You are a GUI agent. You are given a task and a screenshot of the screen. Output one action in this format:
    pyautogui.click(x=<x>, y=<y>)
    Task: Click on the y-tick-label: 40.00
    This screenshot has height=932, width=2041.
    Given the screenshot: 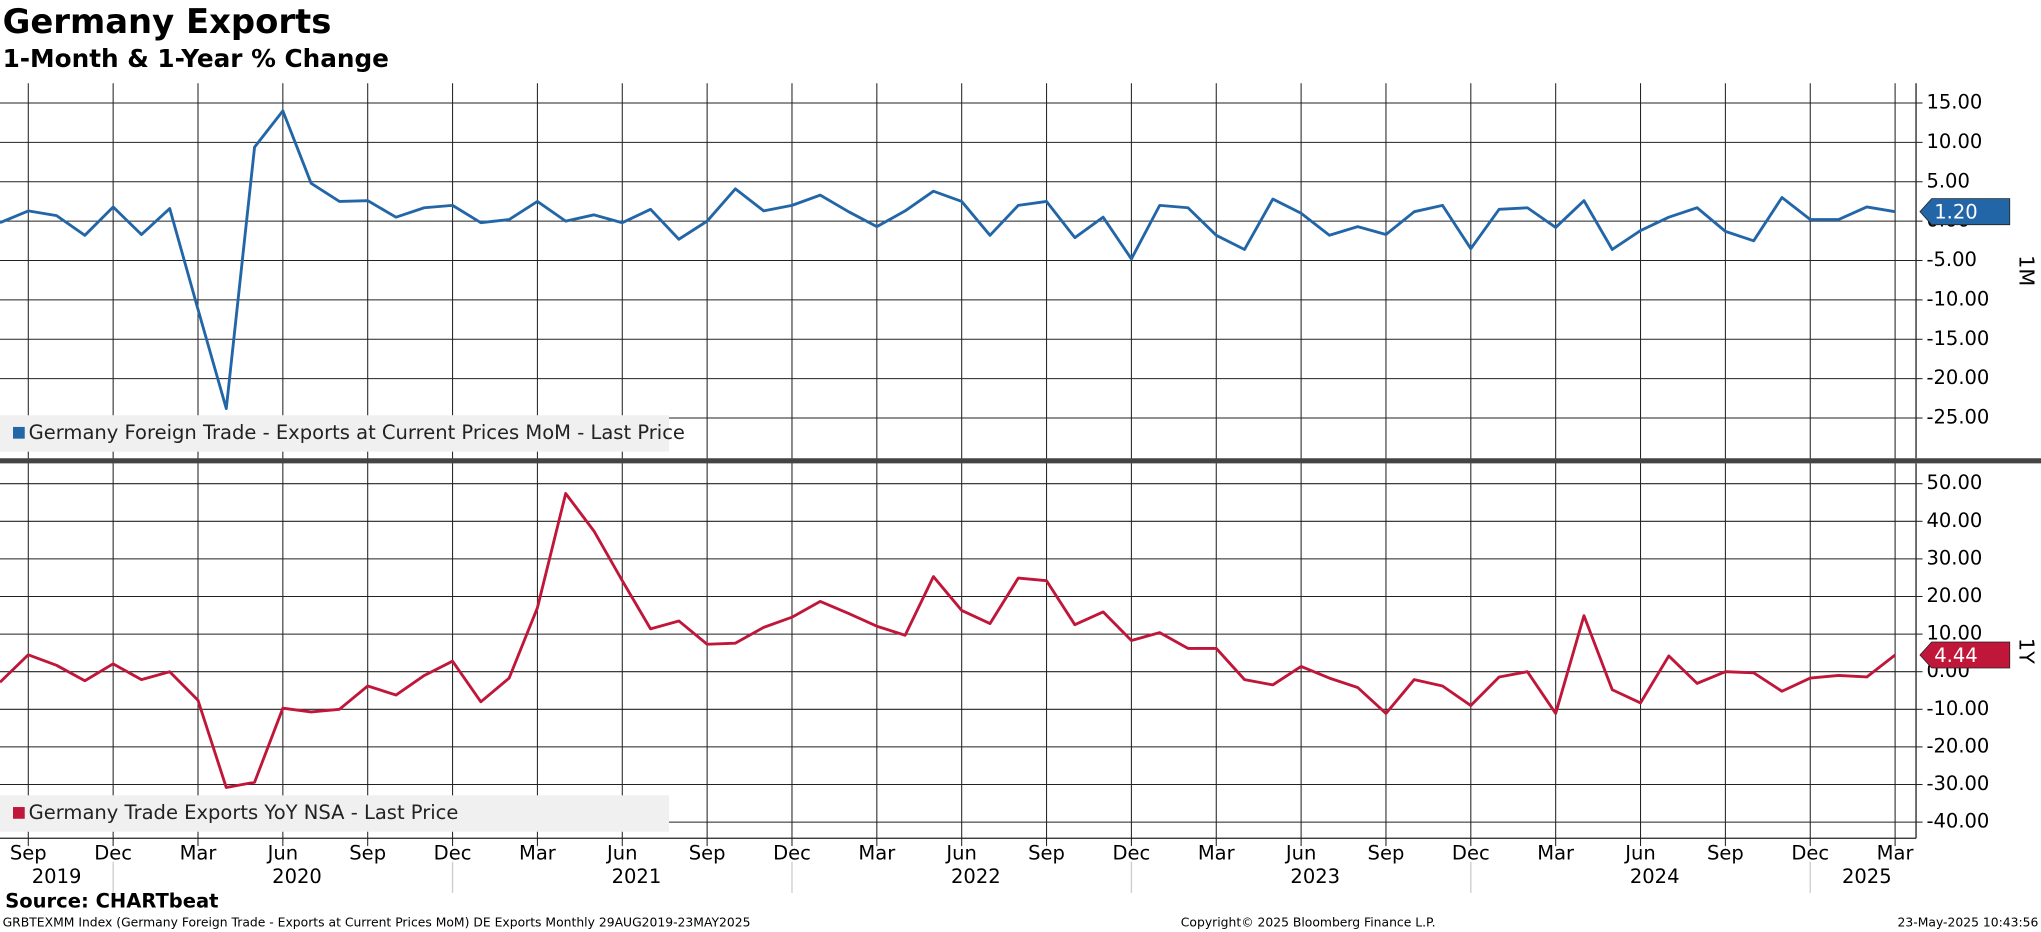 What is the action you would take?
    pyautogui.click(x=1954, y=520)
    